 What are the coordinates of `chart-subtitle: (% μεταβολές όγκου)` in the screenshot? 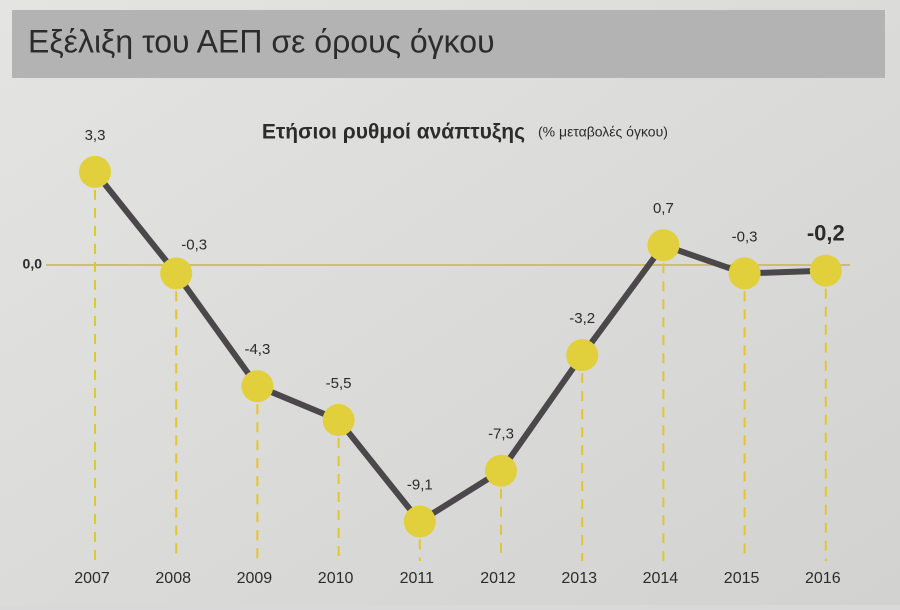 It's located at (603, 132).